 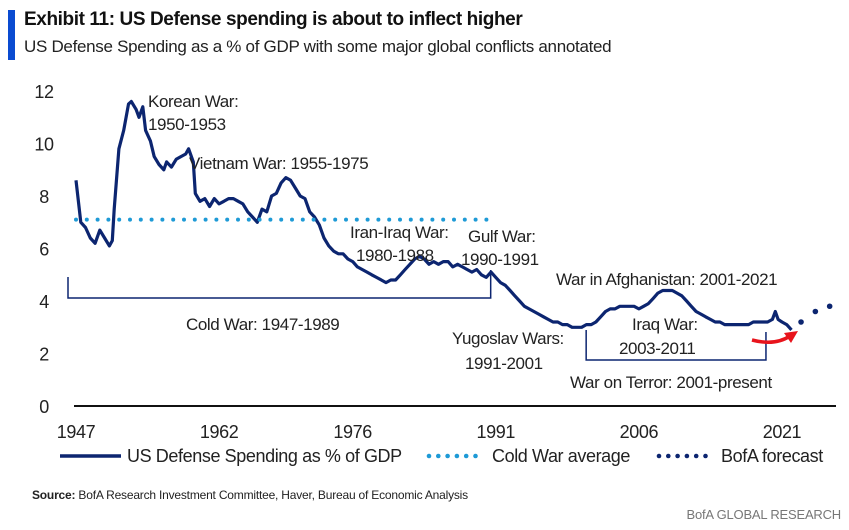 What do you see at coordinates (561, 456) in the screenshot?
I see `legend-label-cold-war-average: Cold War average` at bounding box center [561, 456].